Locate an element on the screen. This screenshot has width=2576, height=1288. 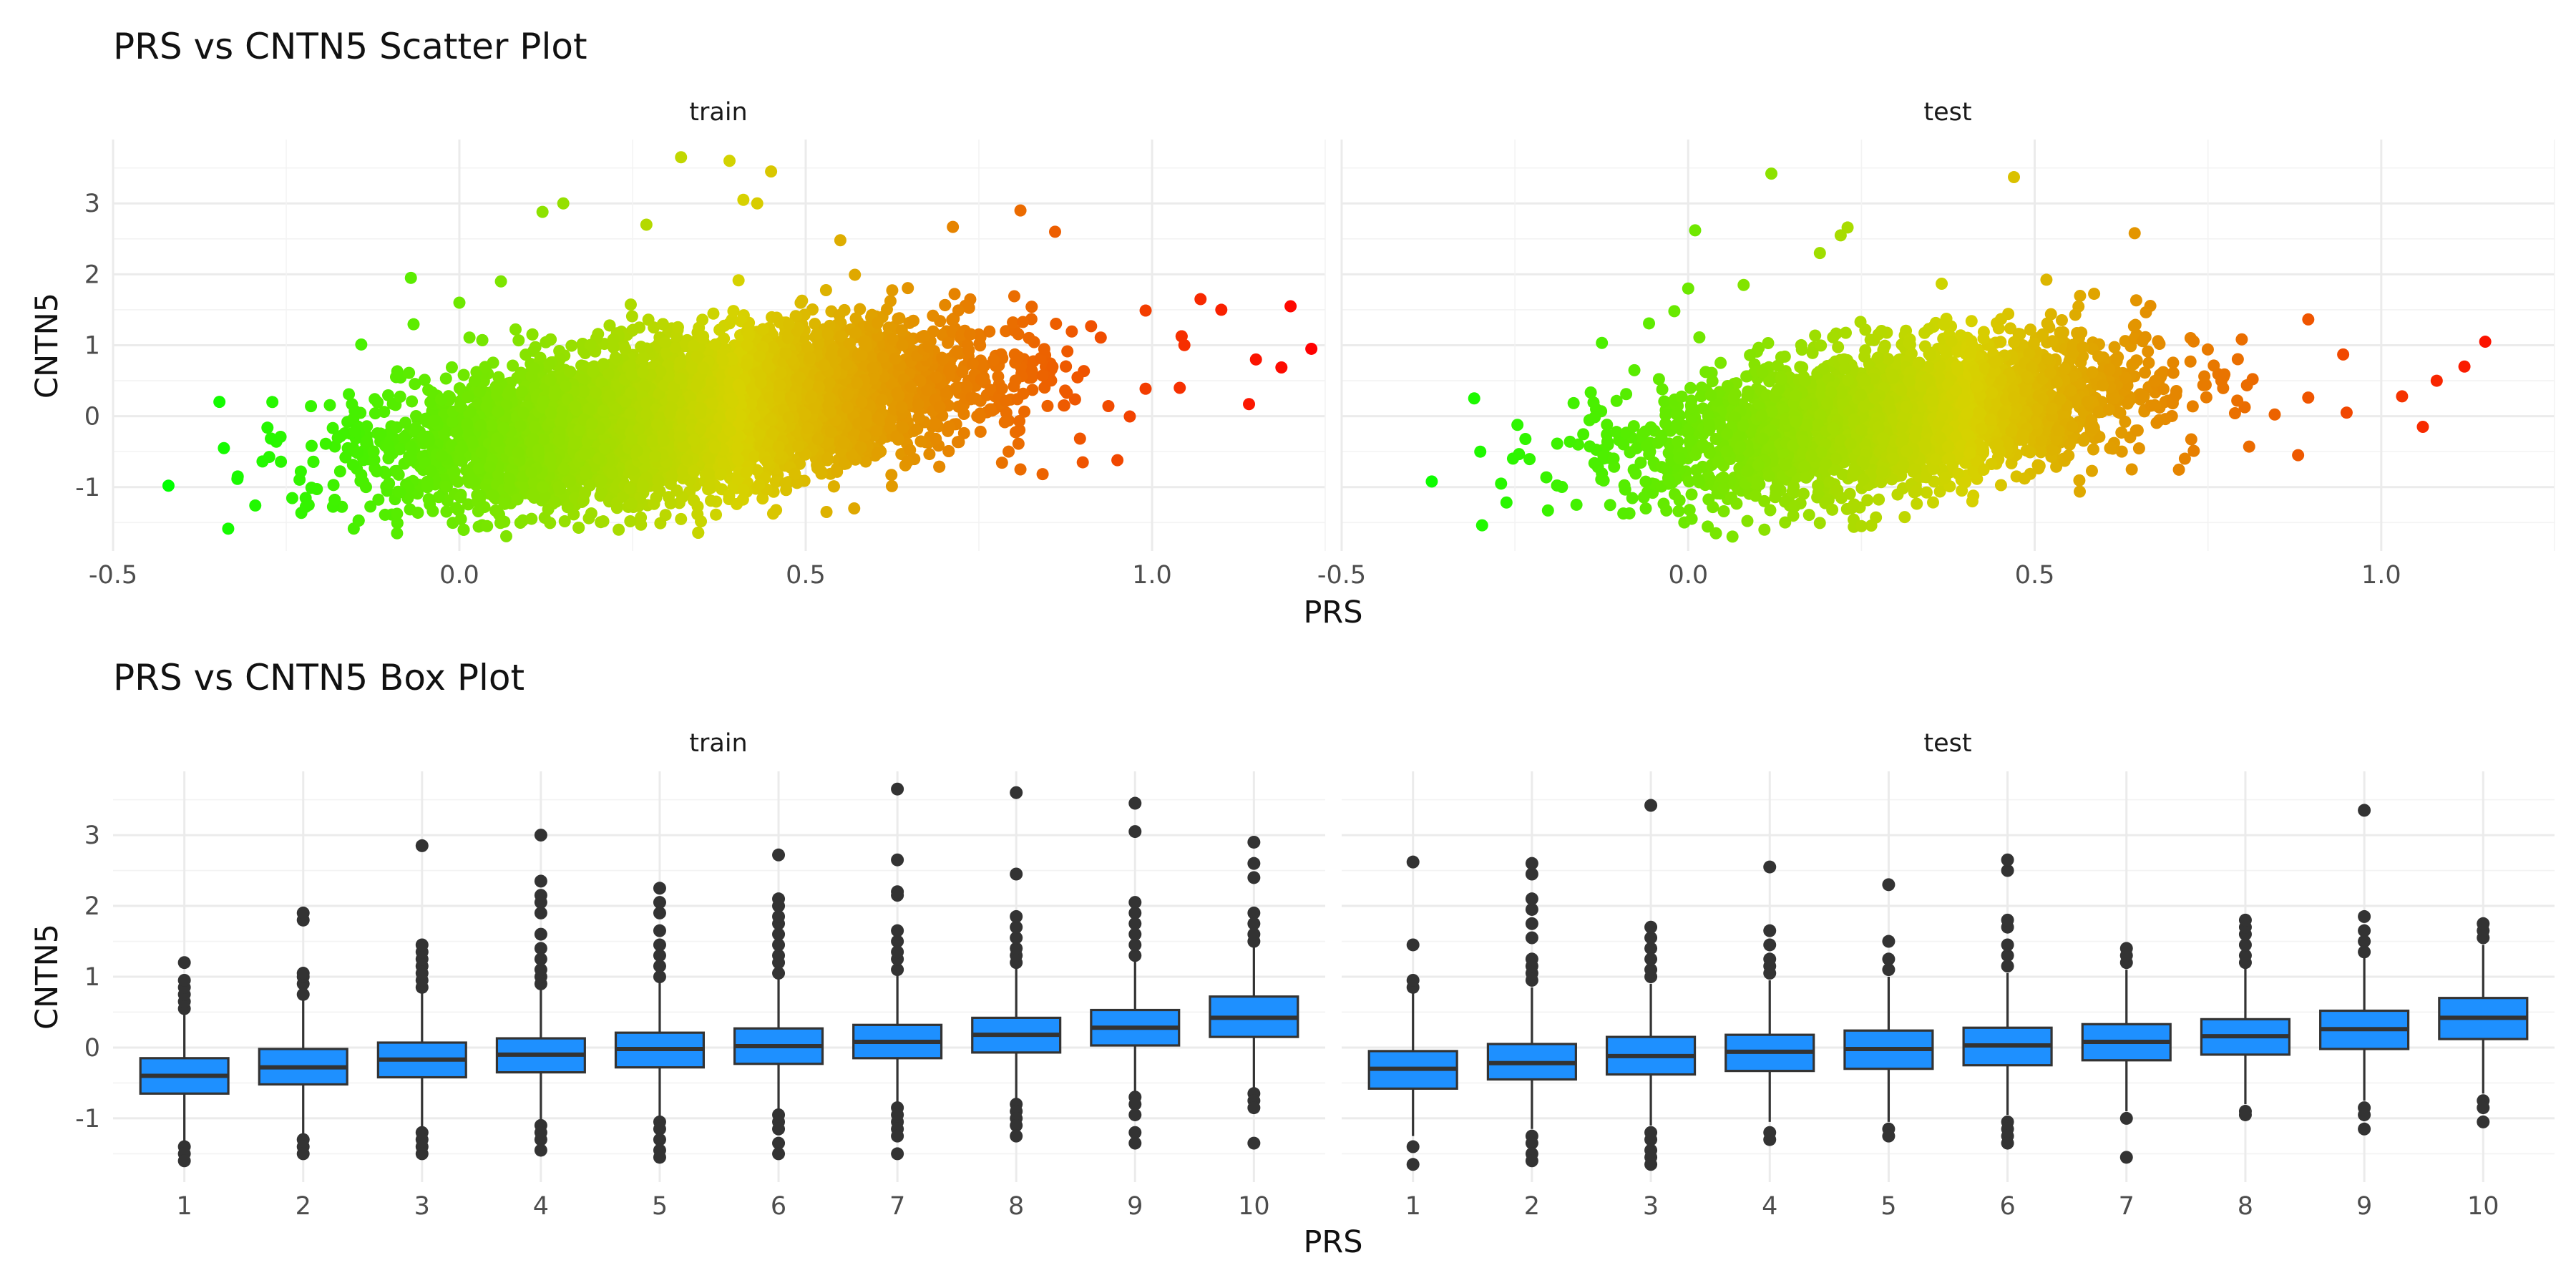
scatter-facet-label-test: test is located at coordinates (1947, 112).